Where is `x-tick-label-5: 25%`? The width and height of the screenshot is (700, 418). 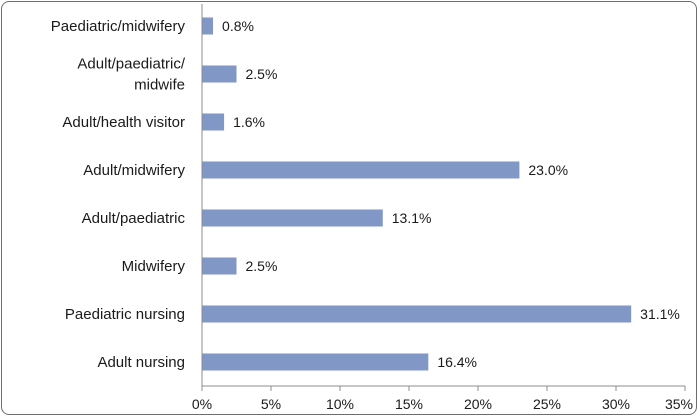
x-tick-label-5: 25% is located at coordinates (547, 404).